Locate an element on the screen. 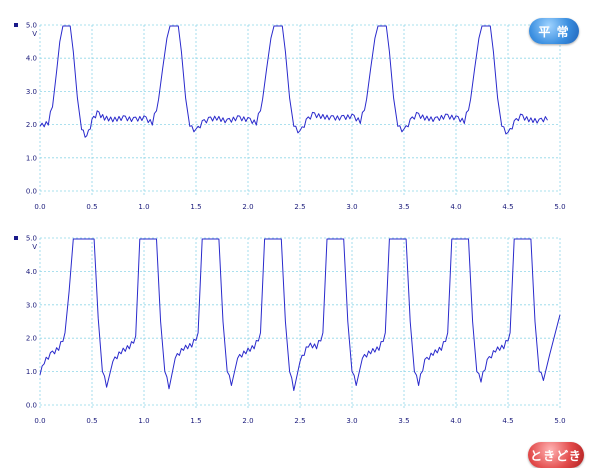  badge-sometimes: ときどき is located at coordinates (556, 455).